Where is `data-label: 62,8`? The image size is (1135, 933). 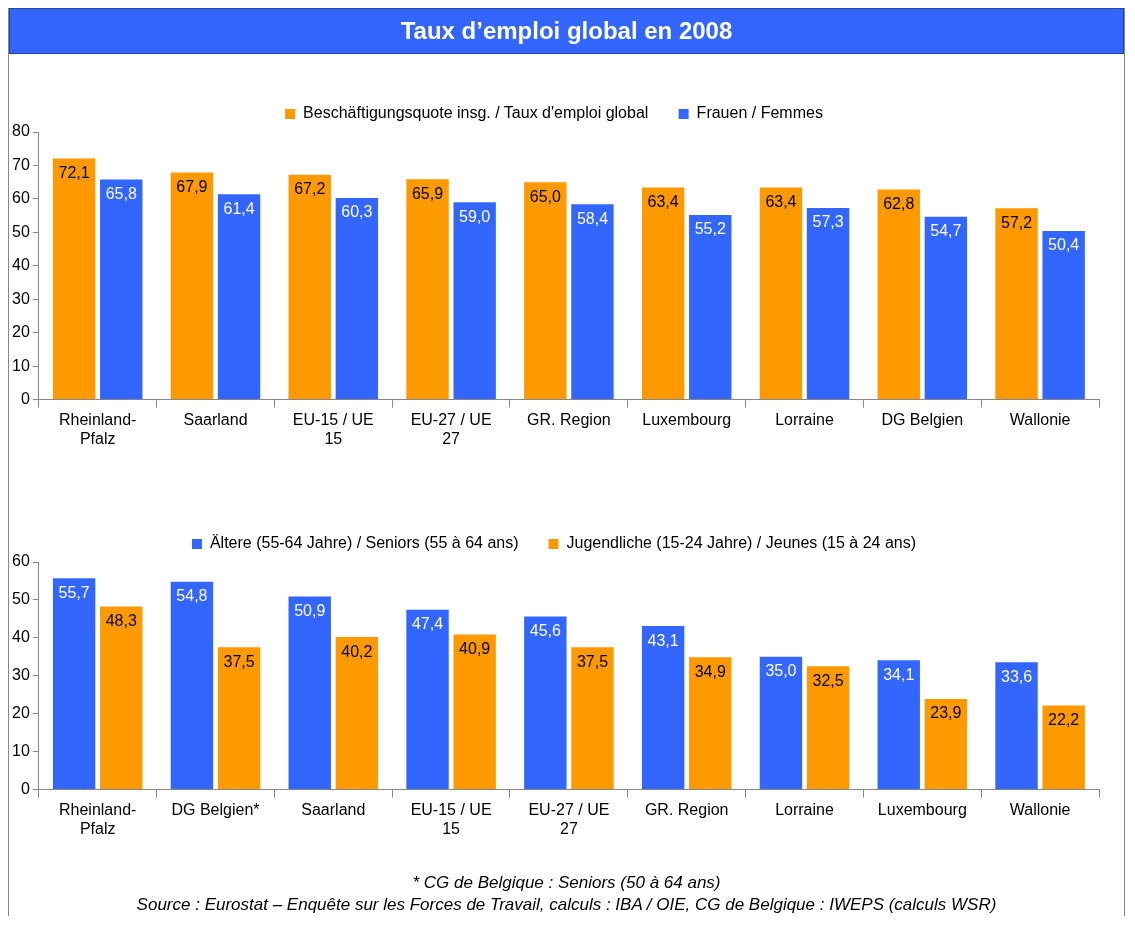
data-label: 62,8 is located at coordinates (899, 203).